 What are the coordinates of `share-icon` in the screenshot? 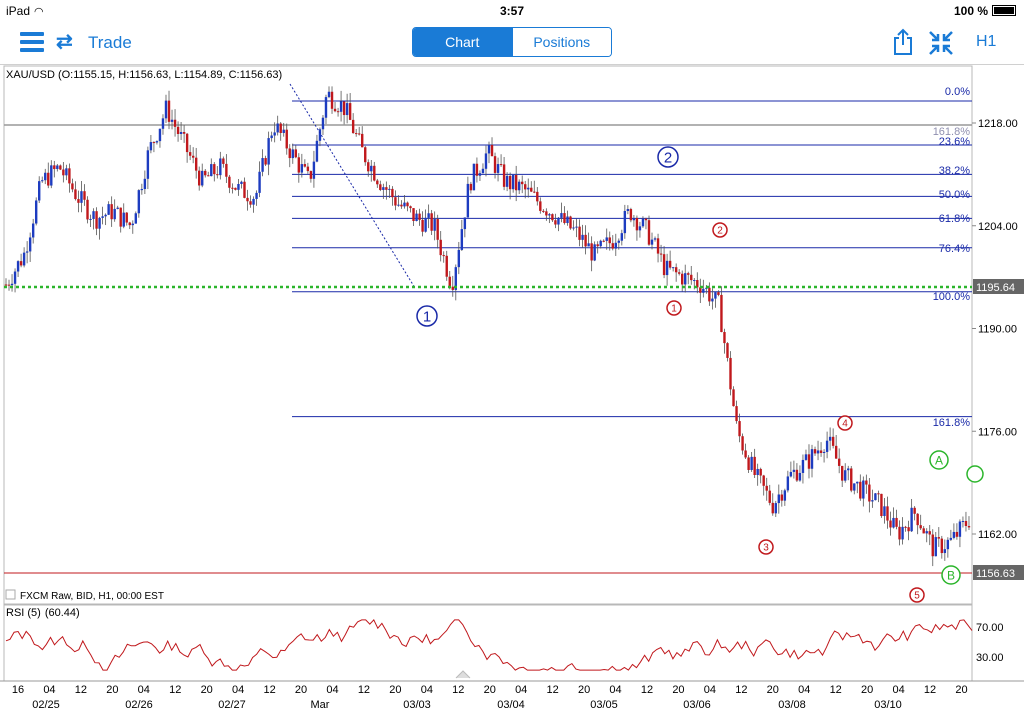 It's located at (903, 42).